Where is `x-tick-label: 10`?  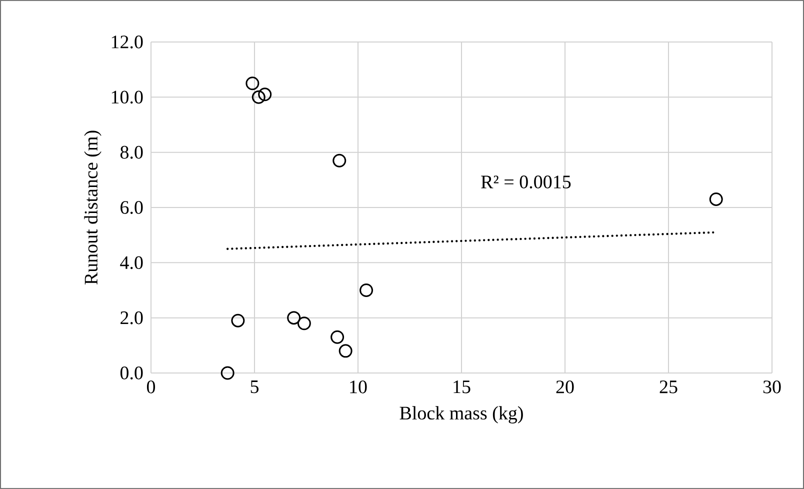
x-tick-label: 10 is located at coordinates (358, 387).